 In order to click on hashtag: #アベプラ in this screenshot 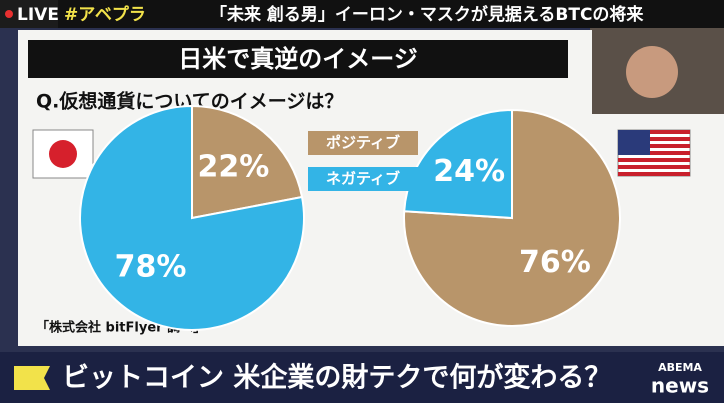, I will do `click(105, 14)`.